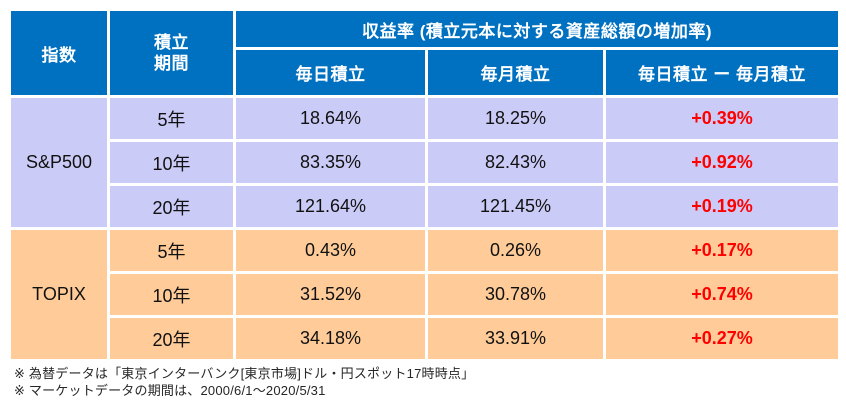  I want to click on header-cell-index: 指数, so click(59, 53).